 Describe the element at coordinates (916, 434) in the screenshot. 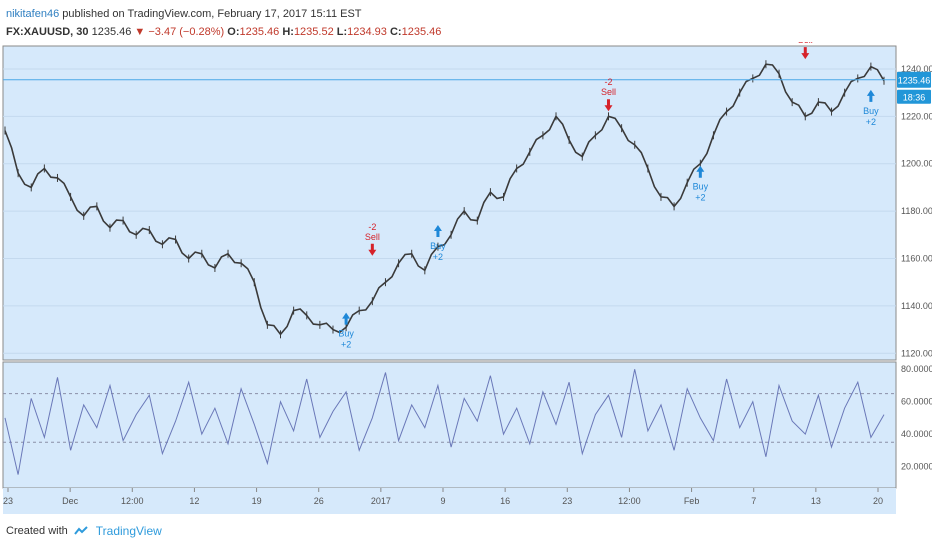

I see `rsi-tick-label: 40.0000` at that location.